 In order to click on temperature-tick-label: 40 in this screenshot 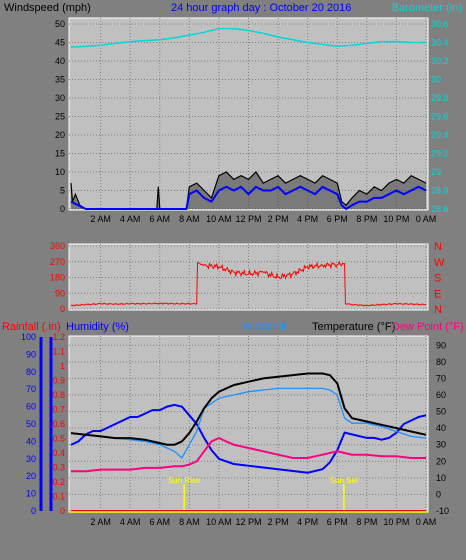, I will do `click(441, 428)`.